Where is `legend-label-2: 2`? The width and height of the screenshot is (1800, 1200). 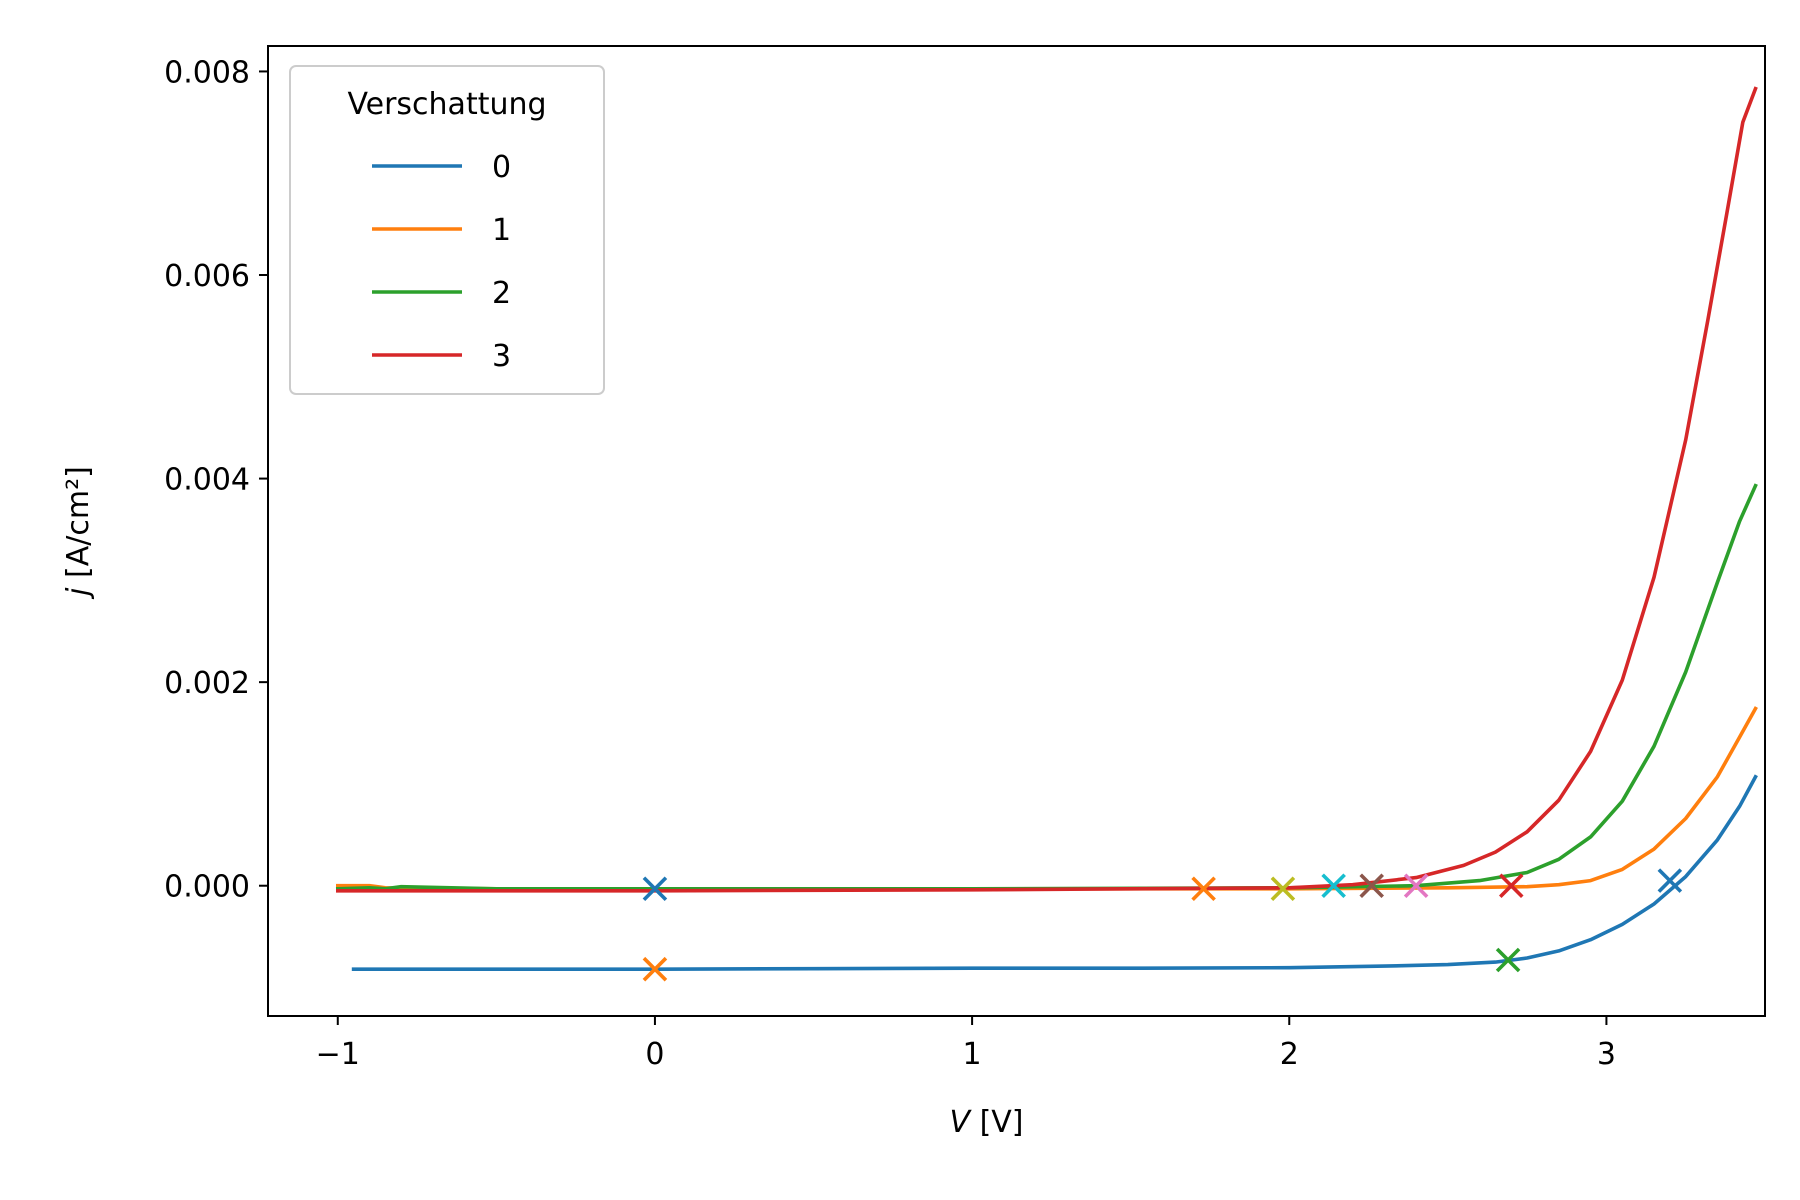
legend-label-2: 2 is located at coordinates (501, 293).